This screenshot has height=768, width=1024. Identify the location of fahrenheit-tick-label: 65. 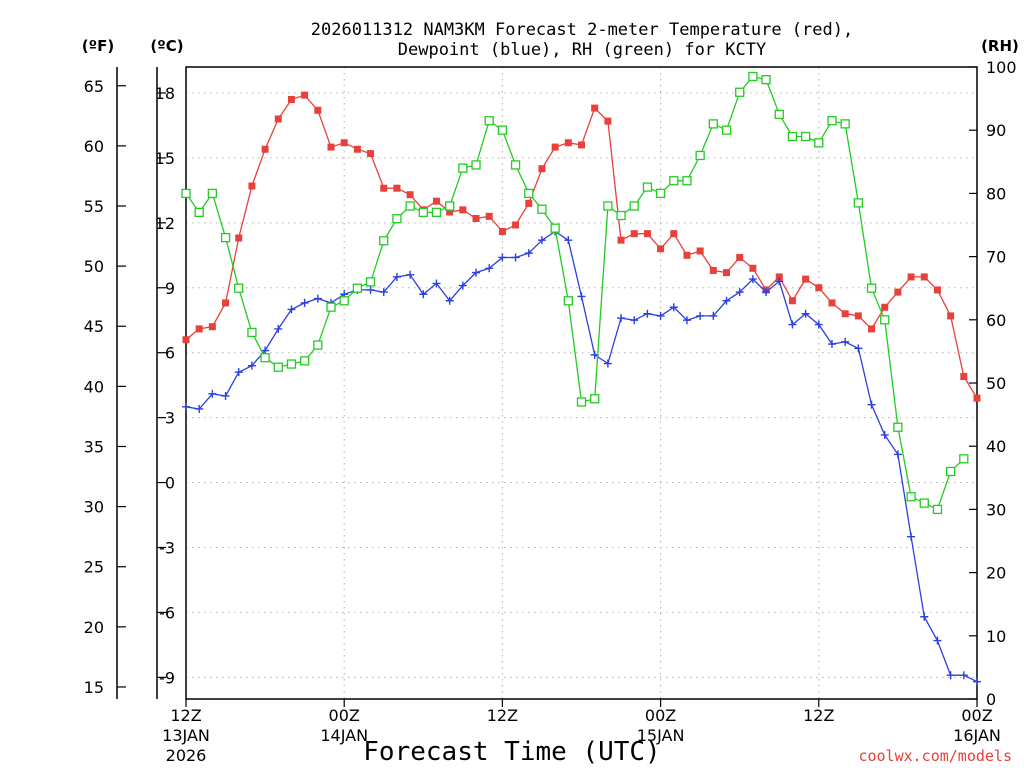
(94, 86).